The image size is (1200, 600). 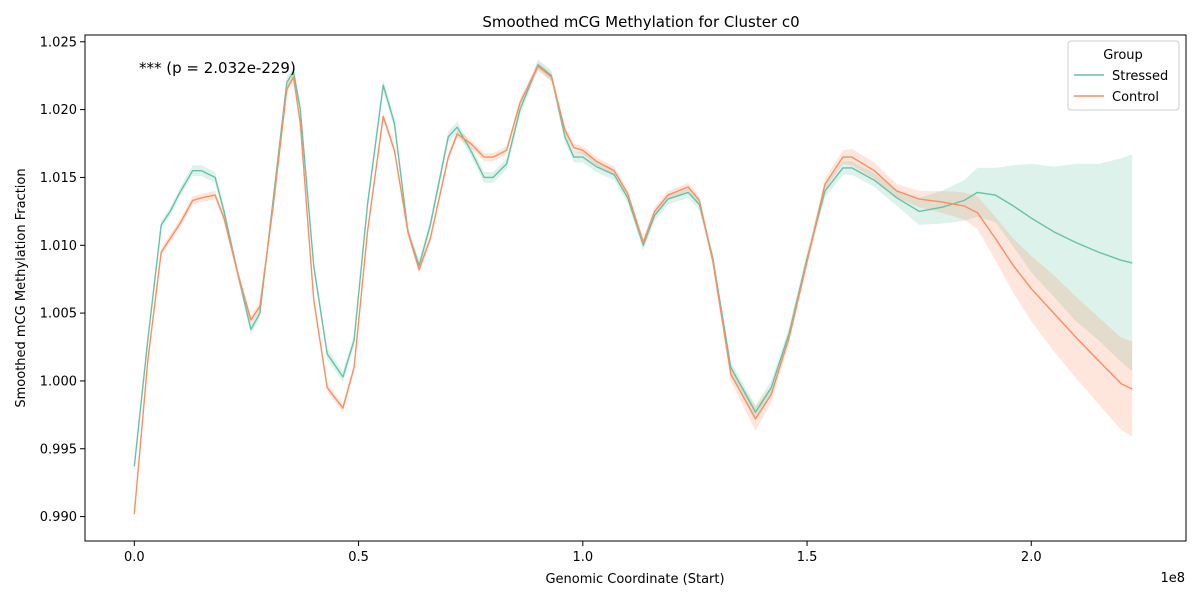 I want to click on y-tick-label: 1.015, so click(x=58, y=178).